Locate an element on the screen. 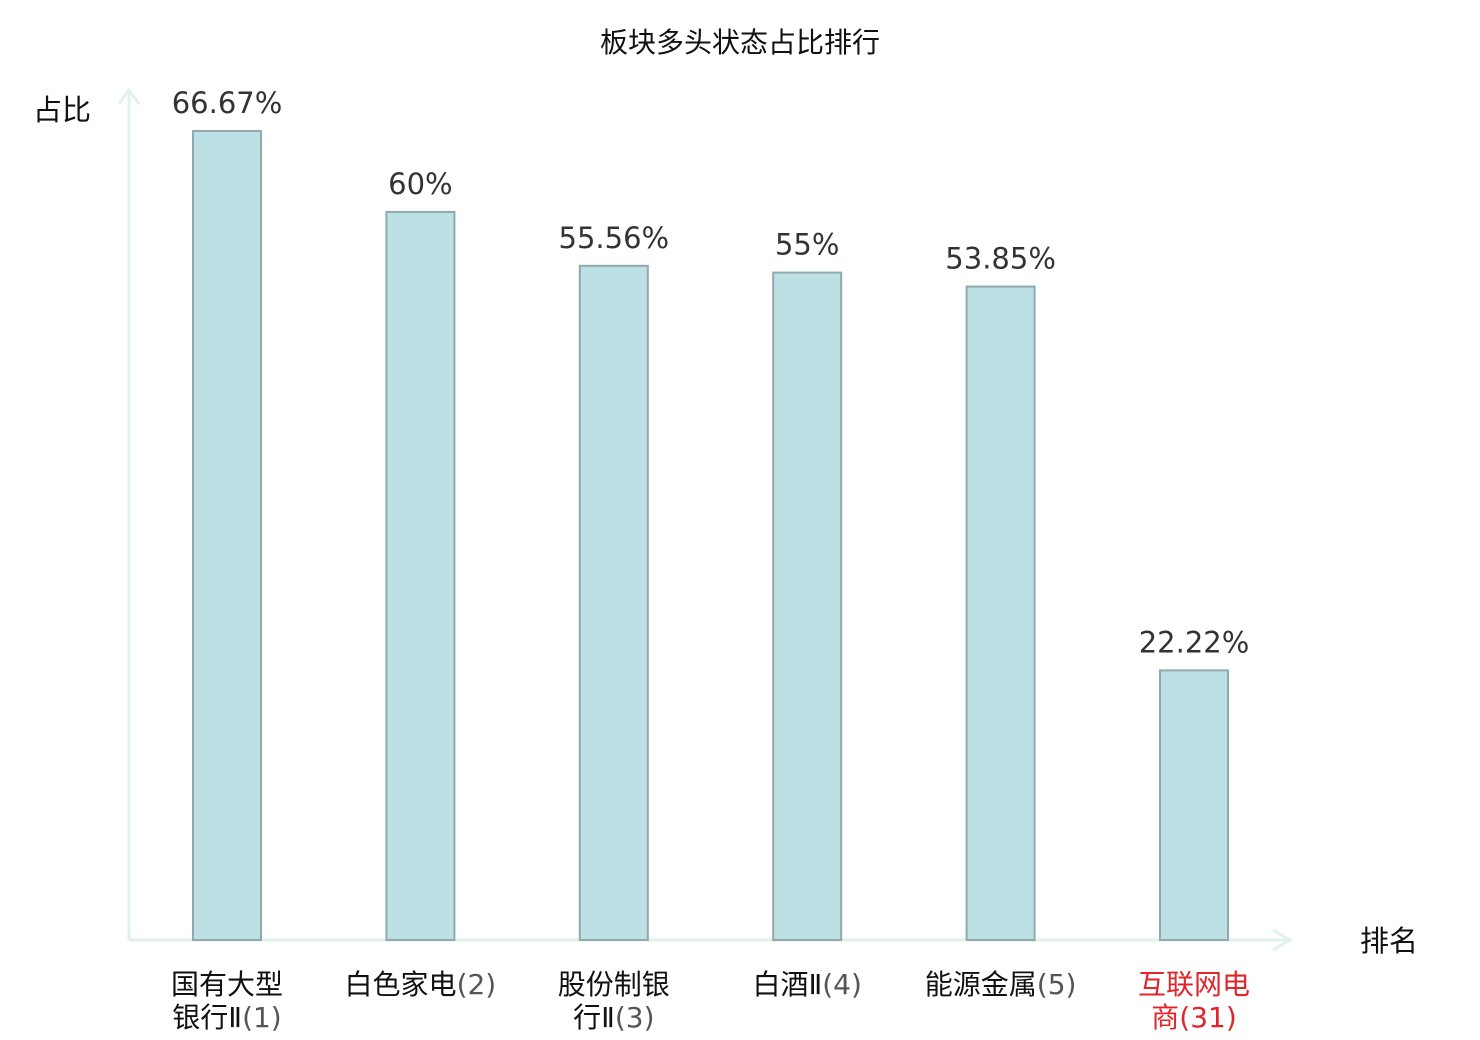 This screenshot has width=1480, height=1040. value-label-1: 66.67% is located at coordinates (227, 103).